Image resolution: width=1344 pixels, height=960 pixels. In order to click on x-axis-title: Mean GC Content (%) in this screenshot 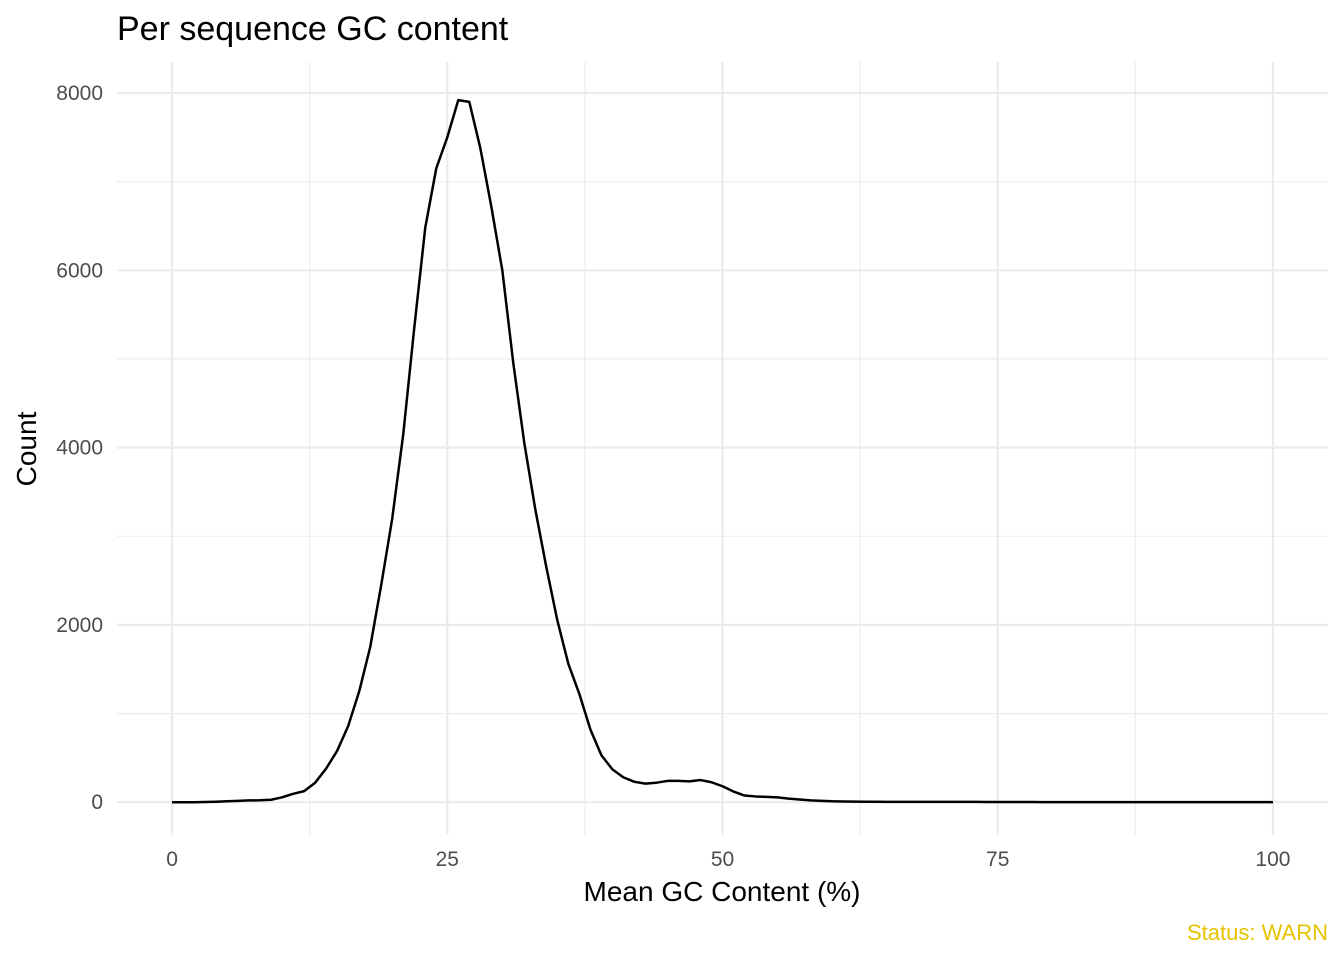, I will do `click(722, 891)`.